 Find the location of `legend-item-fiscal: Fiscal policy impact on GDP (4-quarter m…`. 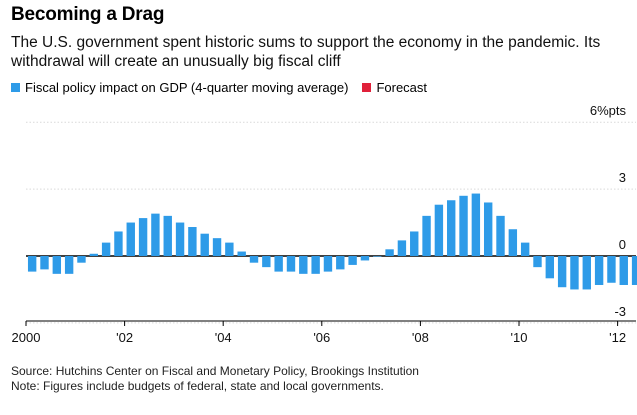

legend-item-fiscal: Fiscal policy impact on GDP (4-quarter m… is located at coordinates (179, 87).